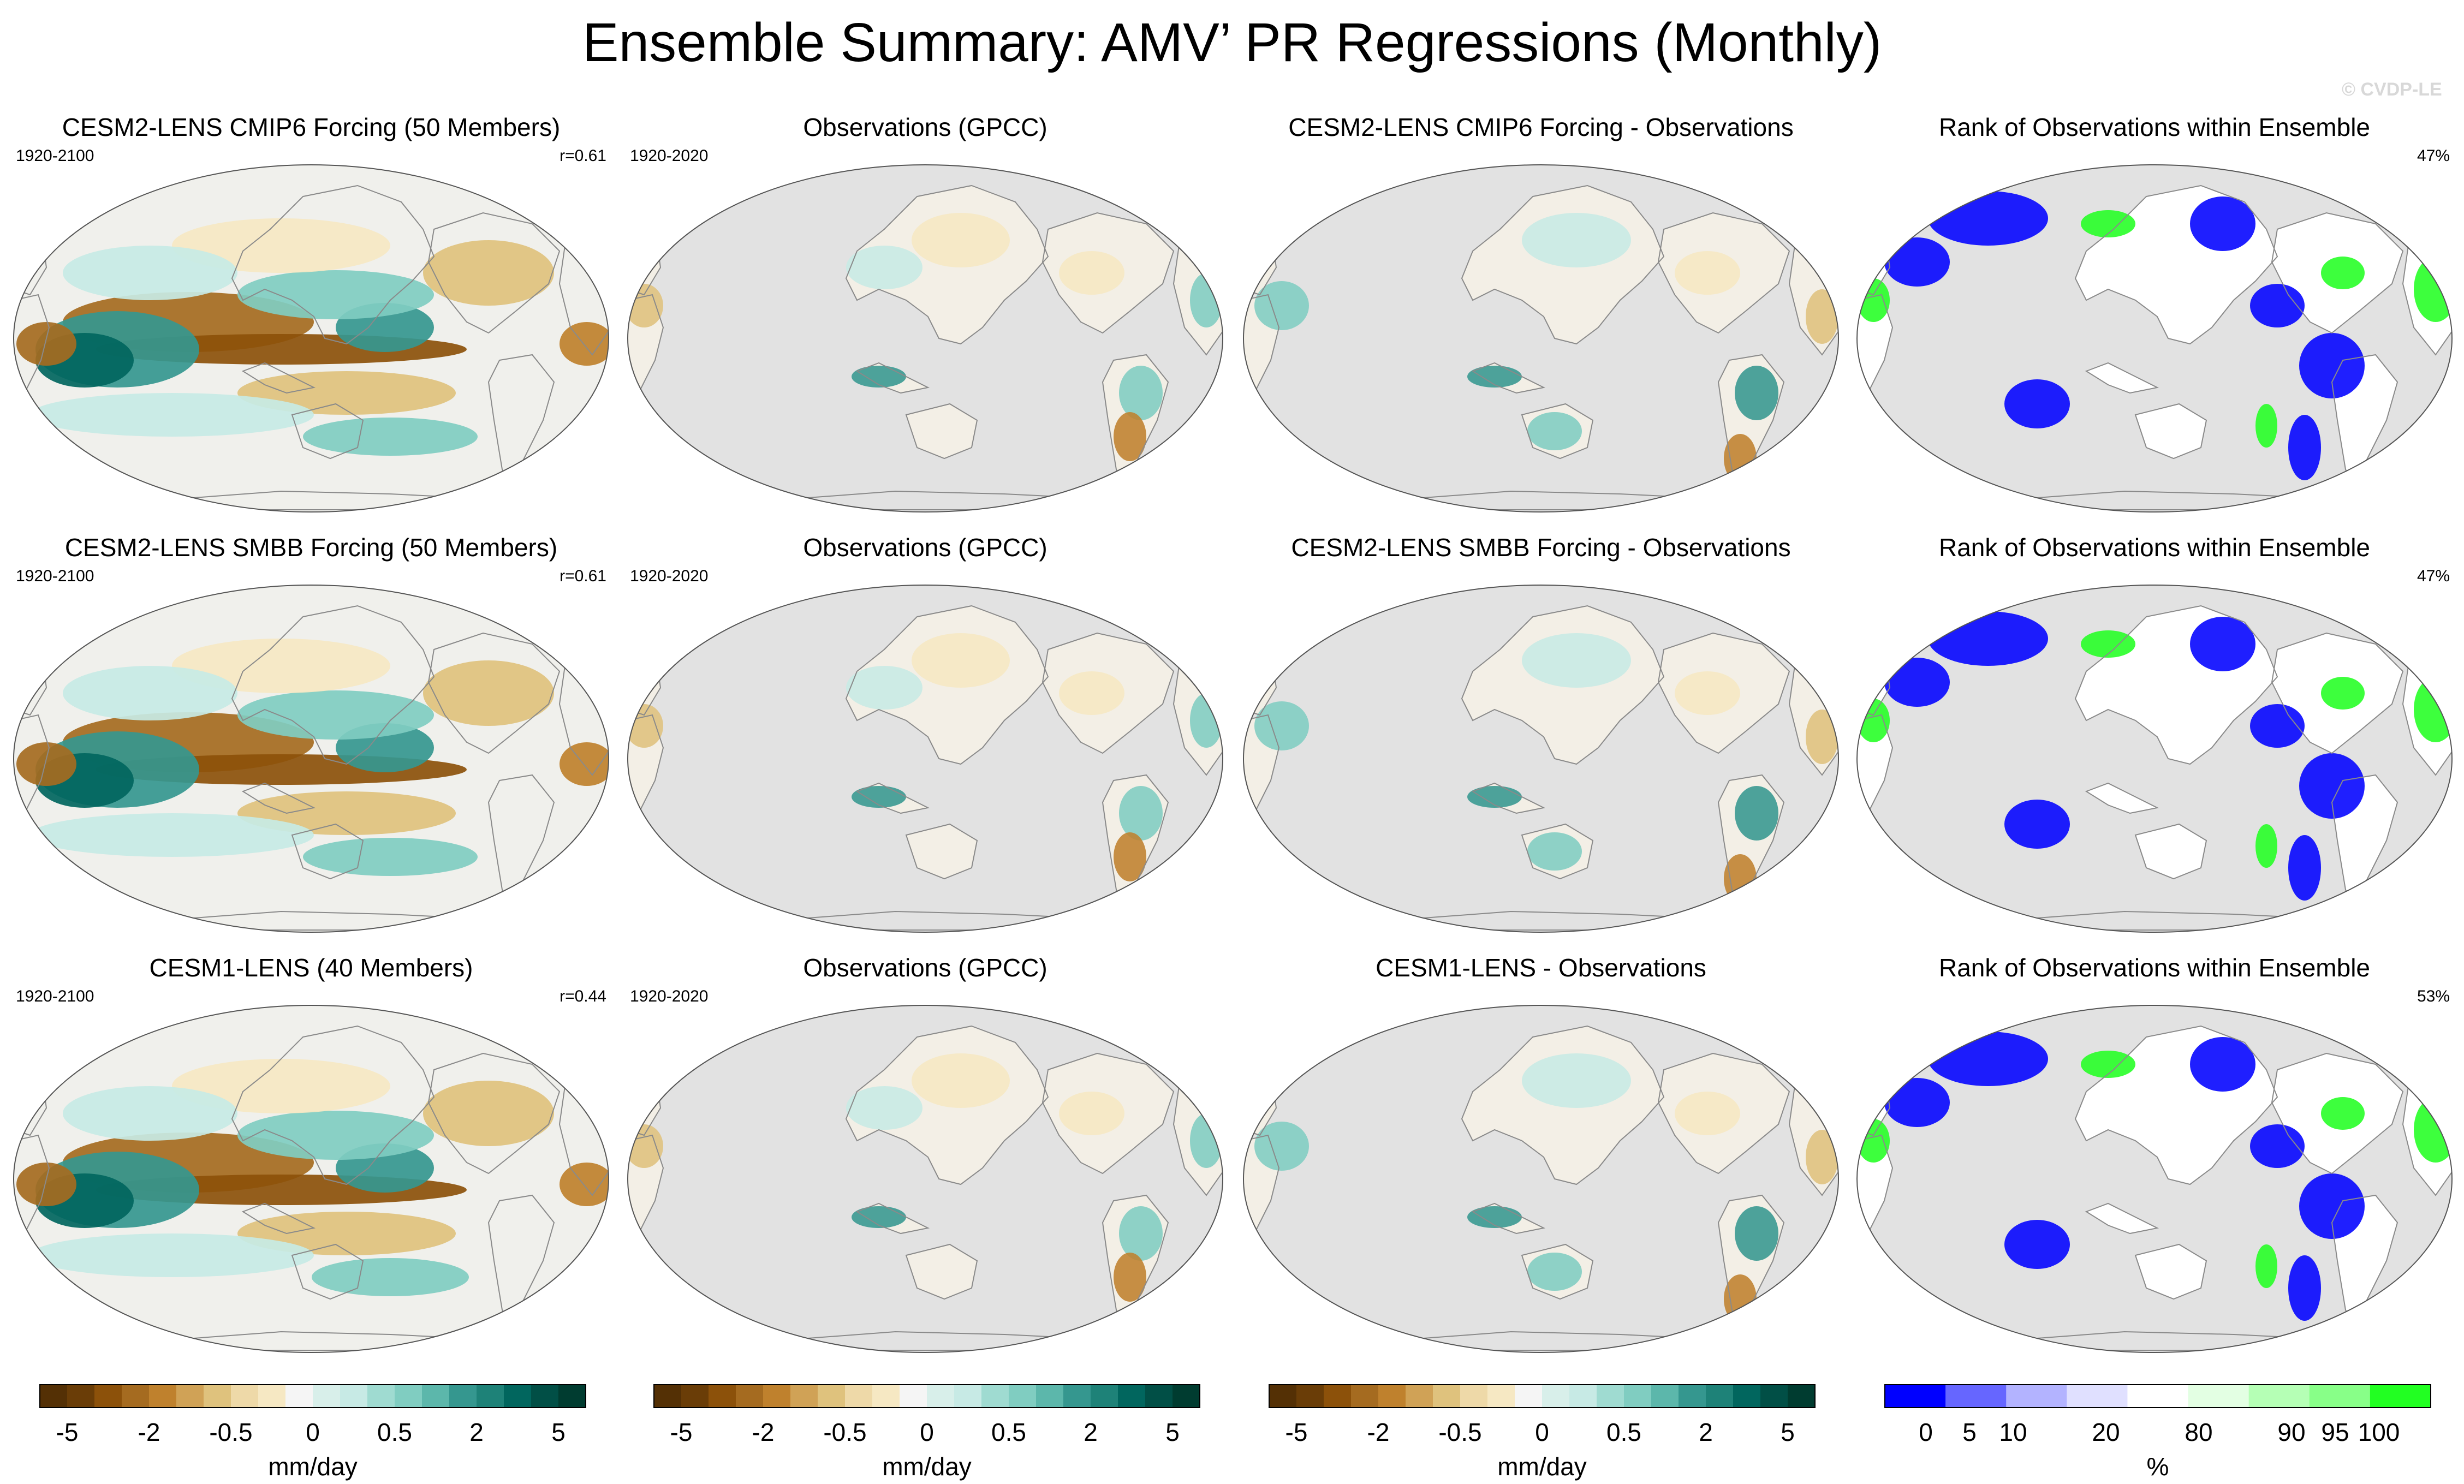  Describe the element at coordinates (2379, 1432) in the screenshot. I see `colorbar-tick-label: 100` at that location.